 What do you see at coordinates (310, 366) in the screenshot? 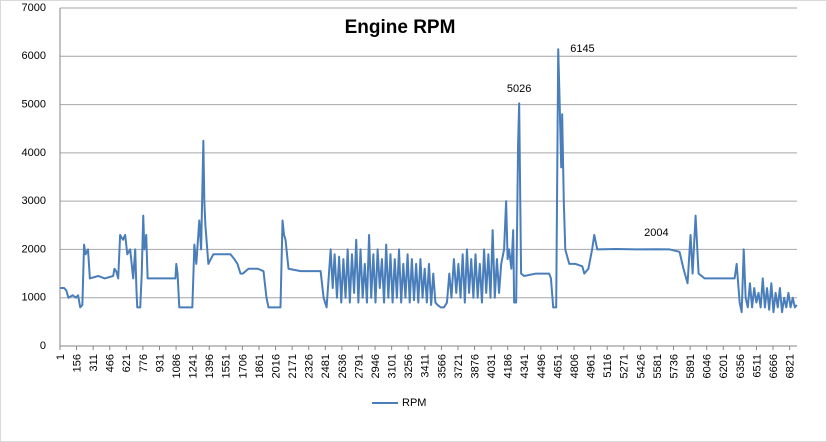
I see `x-tick-label: 2326` at bounding box center [310, 366].